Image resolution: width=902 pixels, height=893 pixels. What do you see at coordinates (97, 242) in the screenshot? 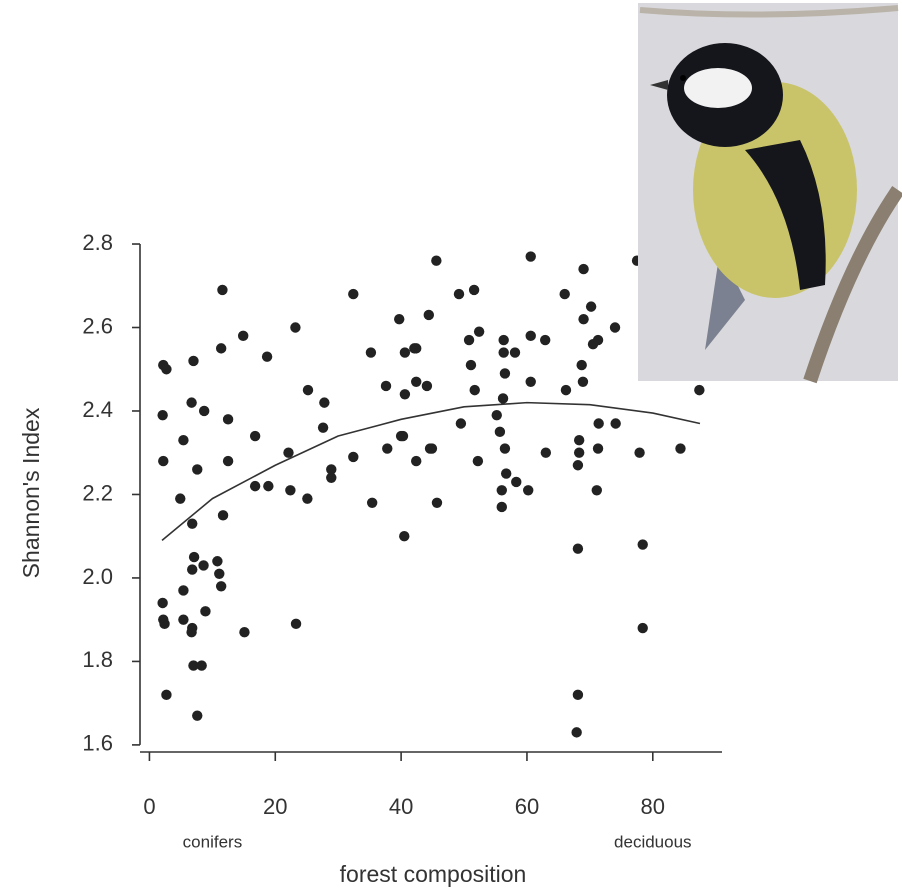
I see `y-tick-label: 2.8` at bounding box center [97, 242].